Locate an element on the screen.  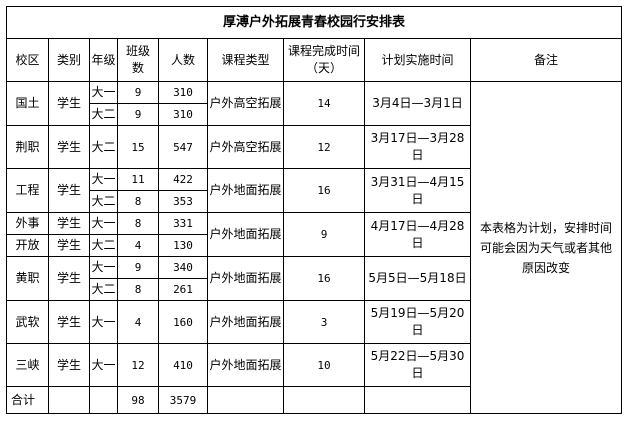
header-grade: 年级 is located at coordinates (103, 60).